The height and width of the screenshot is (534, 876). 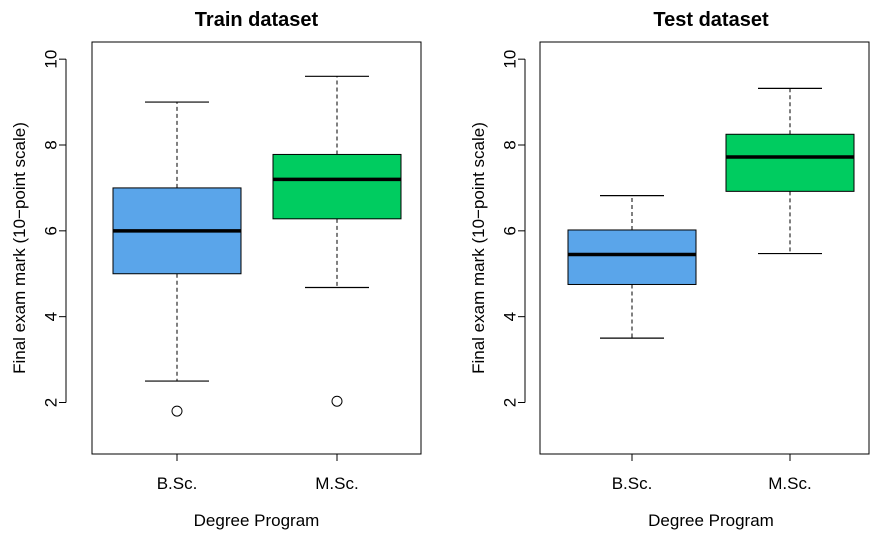 I want to click on chart-title-test: Test dataset, so click(x=711, y=20).